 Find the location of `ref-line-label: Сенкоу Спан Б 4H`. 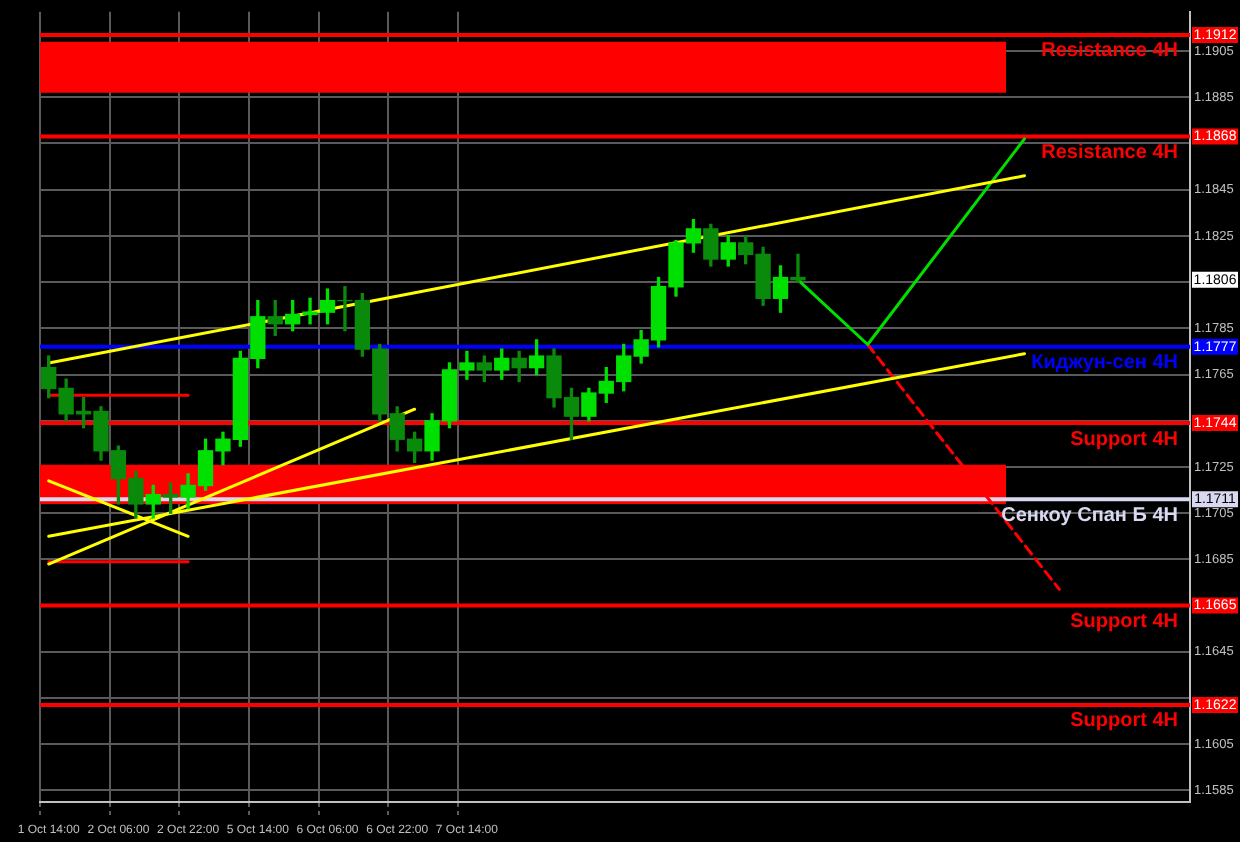

ref-line-label: Сенкоу Спан Б 4H is located at coordinates (1089, 515).